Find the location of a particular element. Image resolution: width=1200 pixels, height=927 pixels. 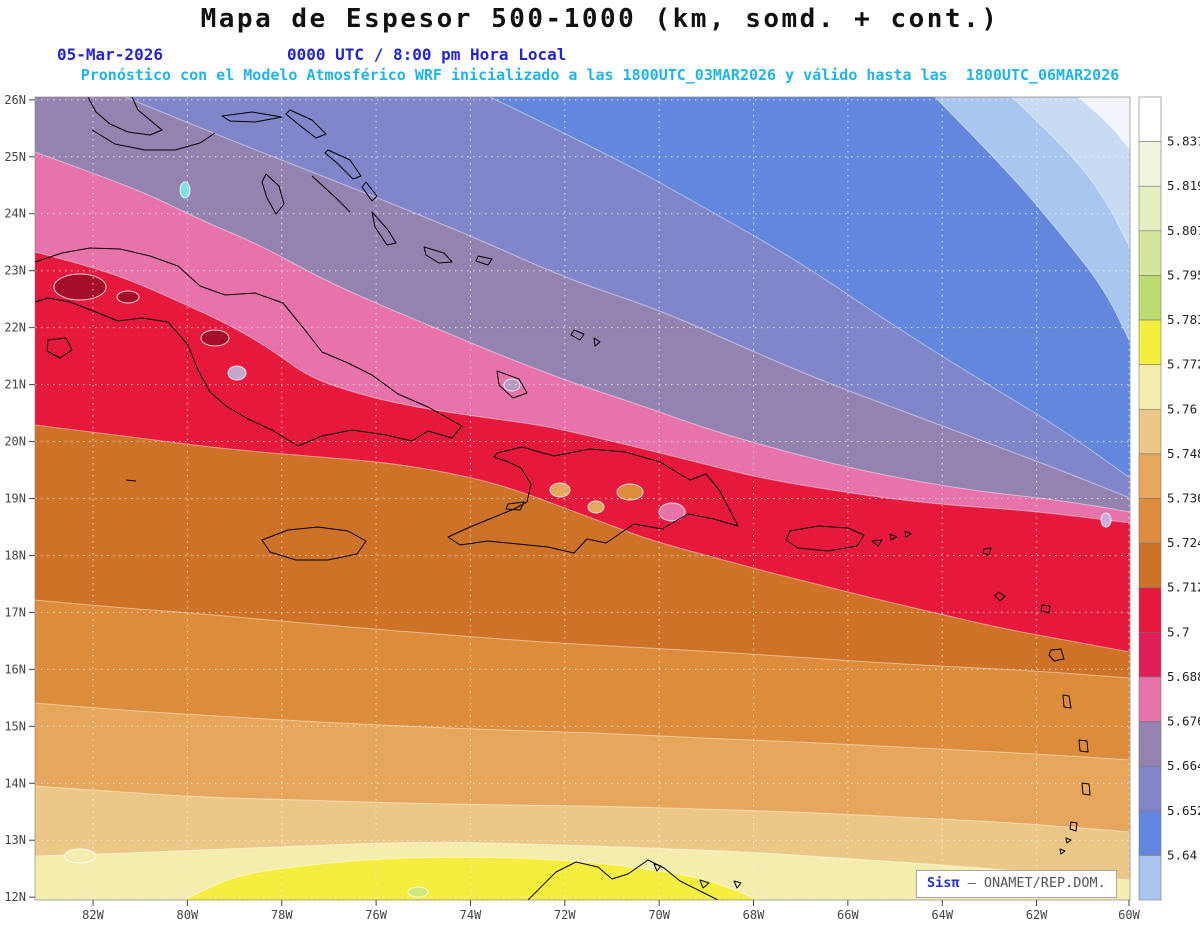

watermark: Sisπ – ONAMET/REP.DOM. is located at coordinates (1016, 884).